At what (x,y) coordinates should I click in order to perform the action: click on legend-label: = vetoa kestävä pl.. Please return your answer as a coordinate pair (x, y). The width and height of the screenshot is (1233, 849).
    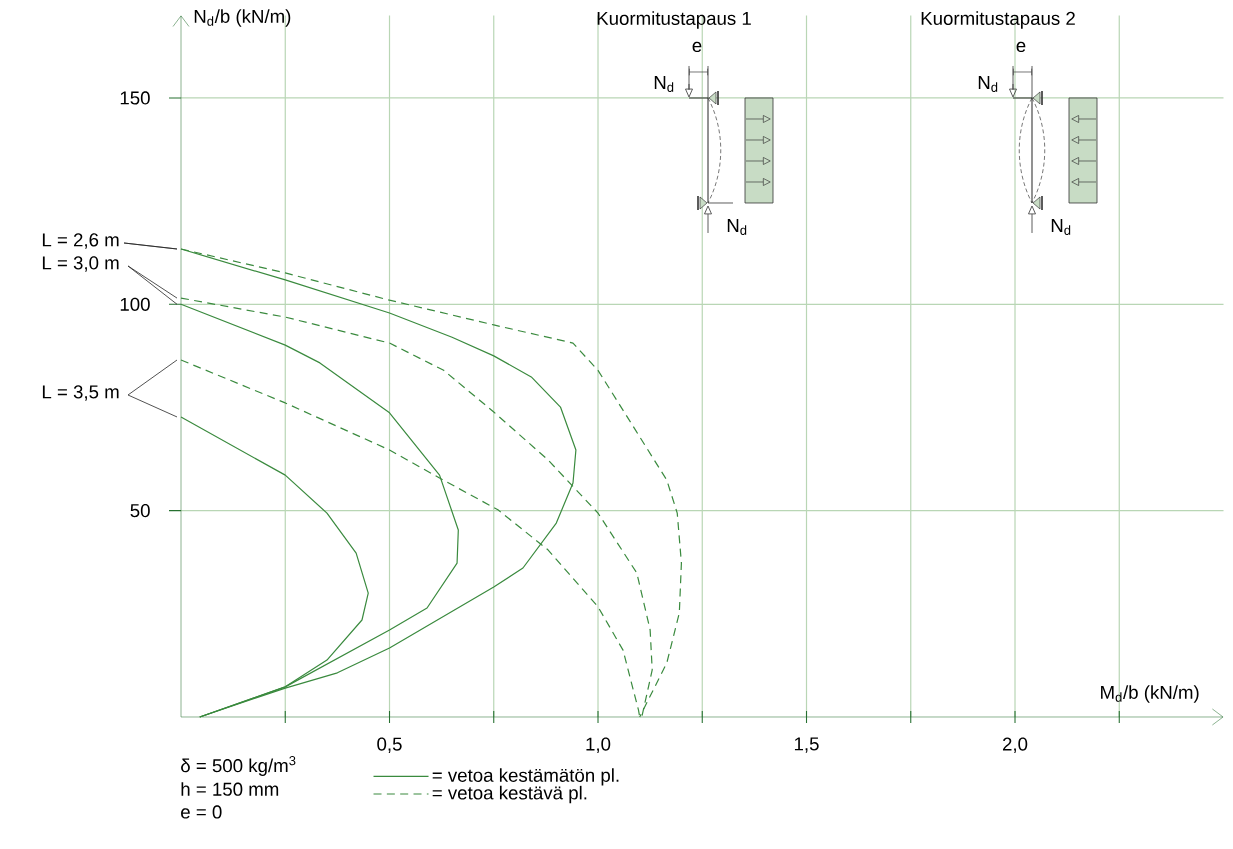
    Looking at the image, I should click on (509, 794).